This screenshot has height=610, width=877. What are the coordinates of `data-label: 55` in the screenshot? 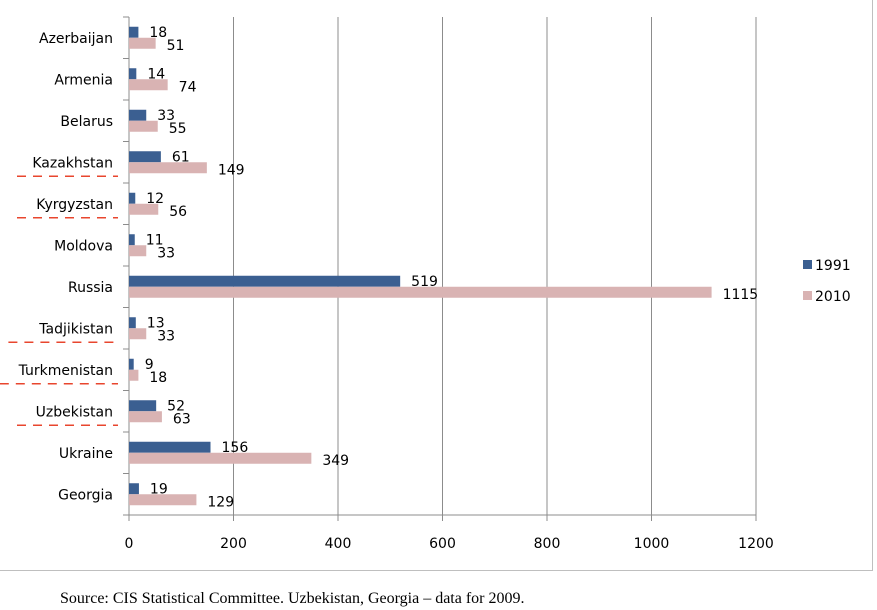 It's located at (178, 129).